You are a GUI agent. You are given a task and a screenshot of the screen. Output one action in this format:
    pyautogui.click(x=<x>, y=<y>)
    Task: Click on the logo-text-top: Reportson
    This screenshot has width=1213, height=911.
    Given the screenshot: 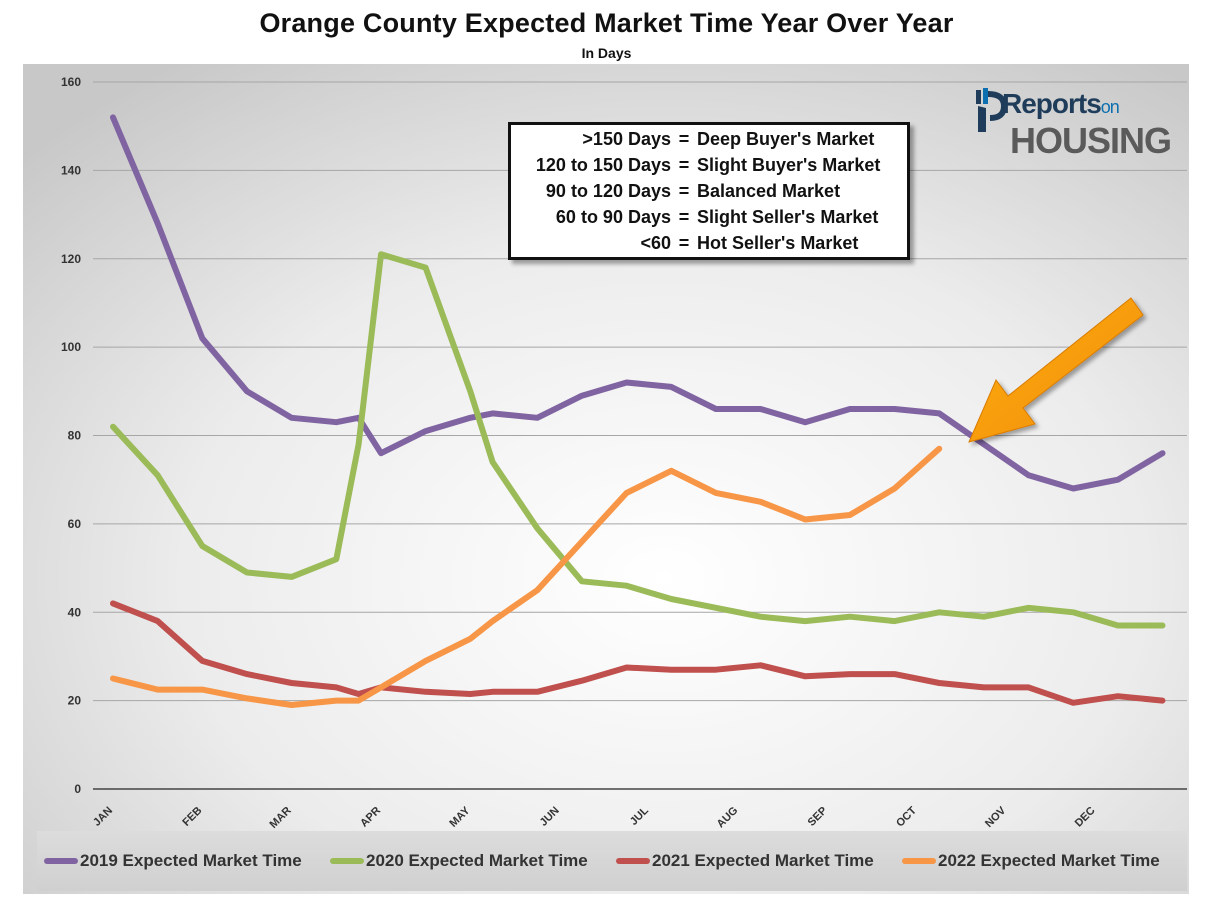 What is the action you would take?
    pyautogui.click(x=1061, y=104)
    